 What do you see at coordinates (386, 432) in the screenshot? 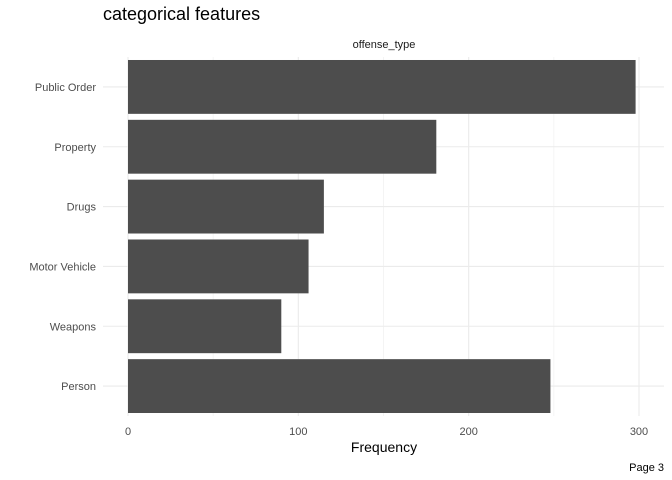
I see `x-tick-labels: 0 100 200 300` at bounding box center [386, 432].